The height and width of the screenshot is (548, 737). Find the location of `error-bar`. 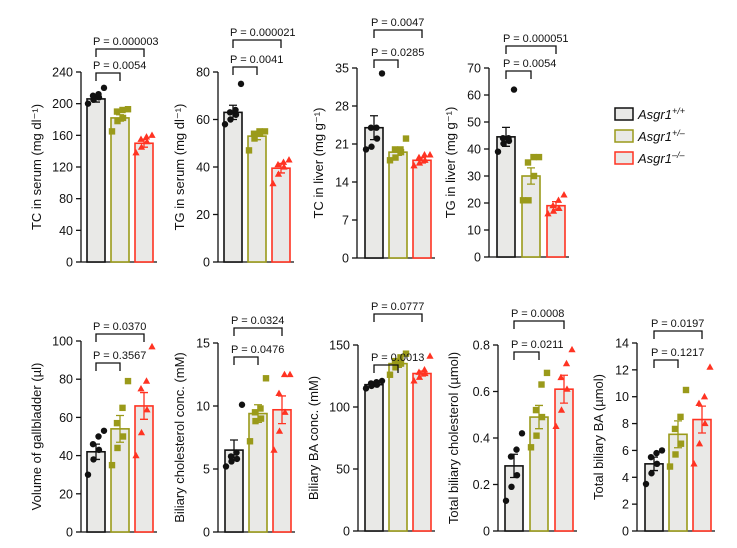

error-bar is located at coordinates (702, 419).